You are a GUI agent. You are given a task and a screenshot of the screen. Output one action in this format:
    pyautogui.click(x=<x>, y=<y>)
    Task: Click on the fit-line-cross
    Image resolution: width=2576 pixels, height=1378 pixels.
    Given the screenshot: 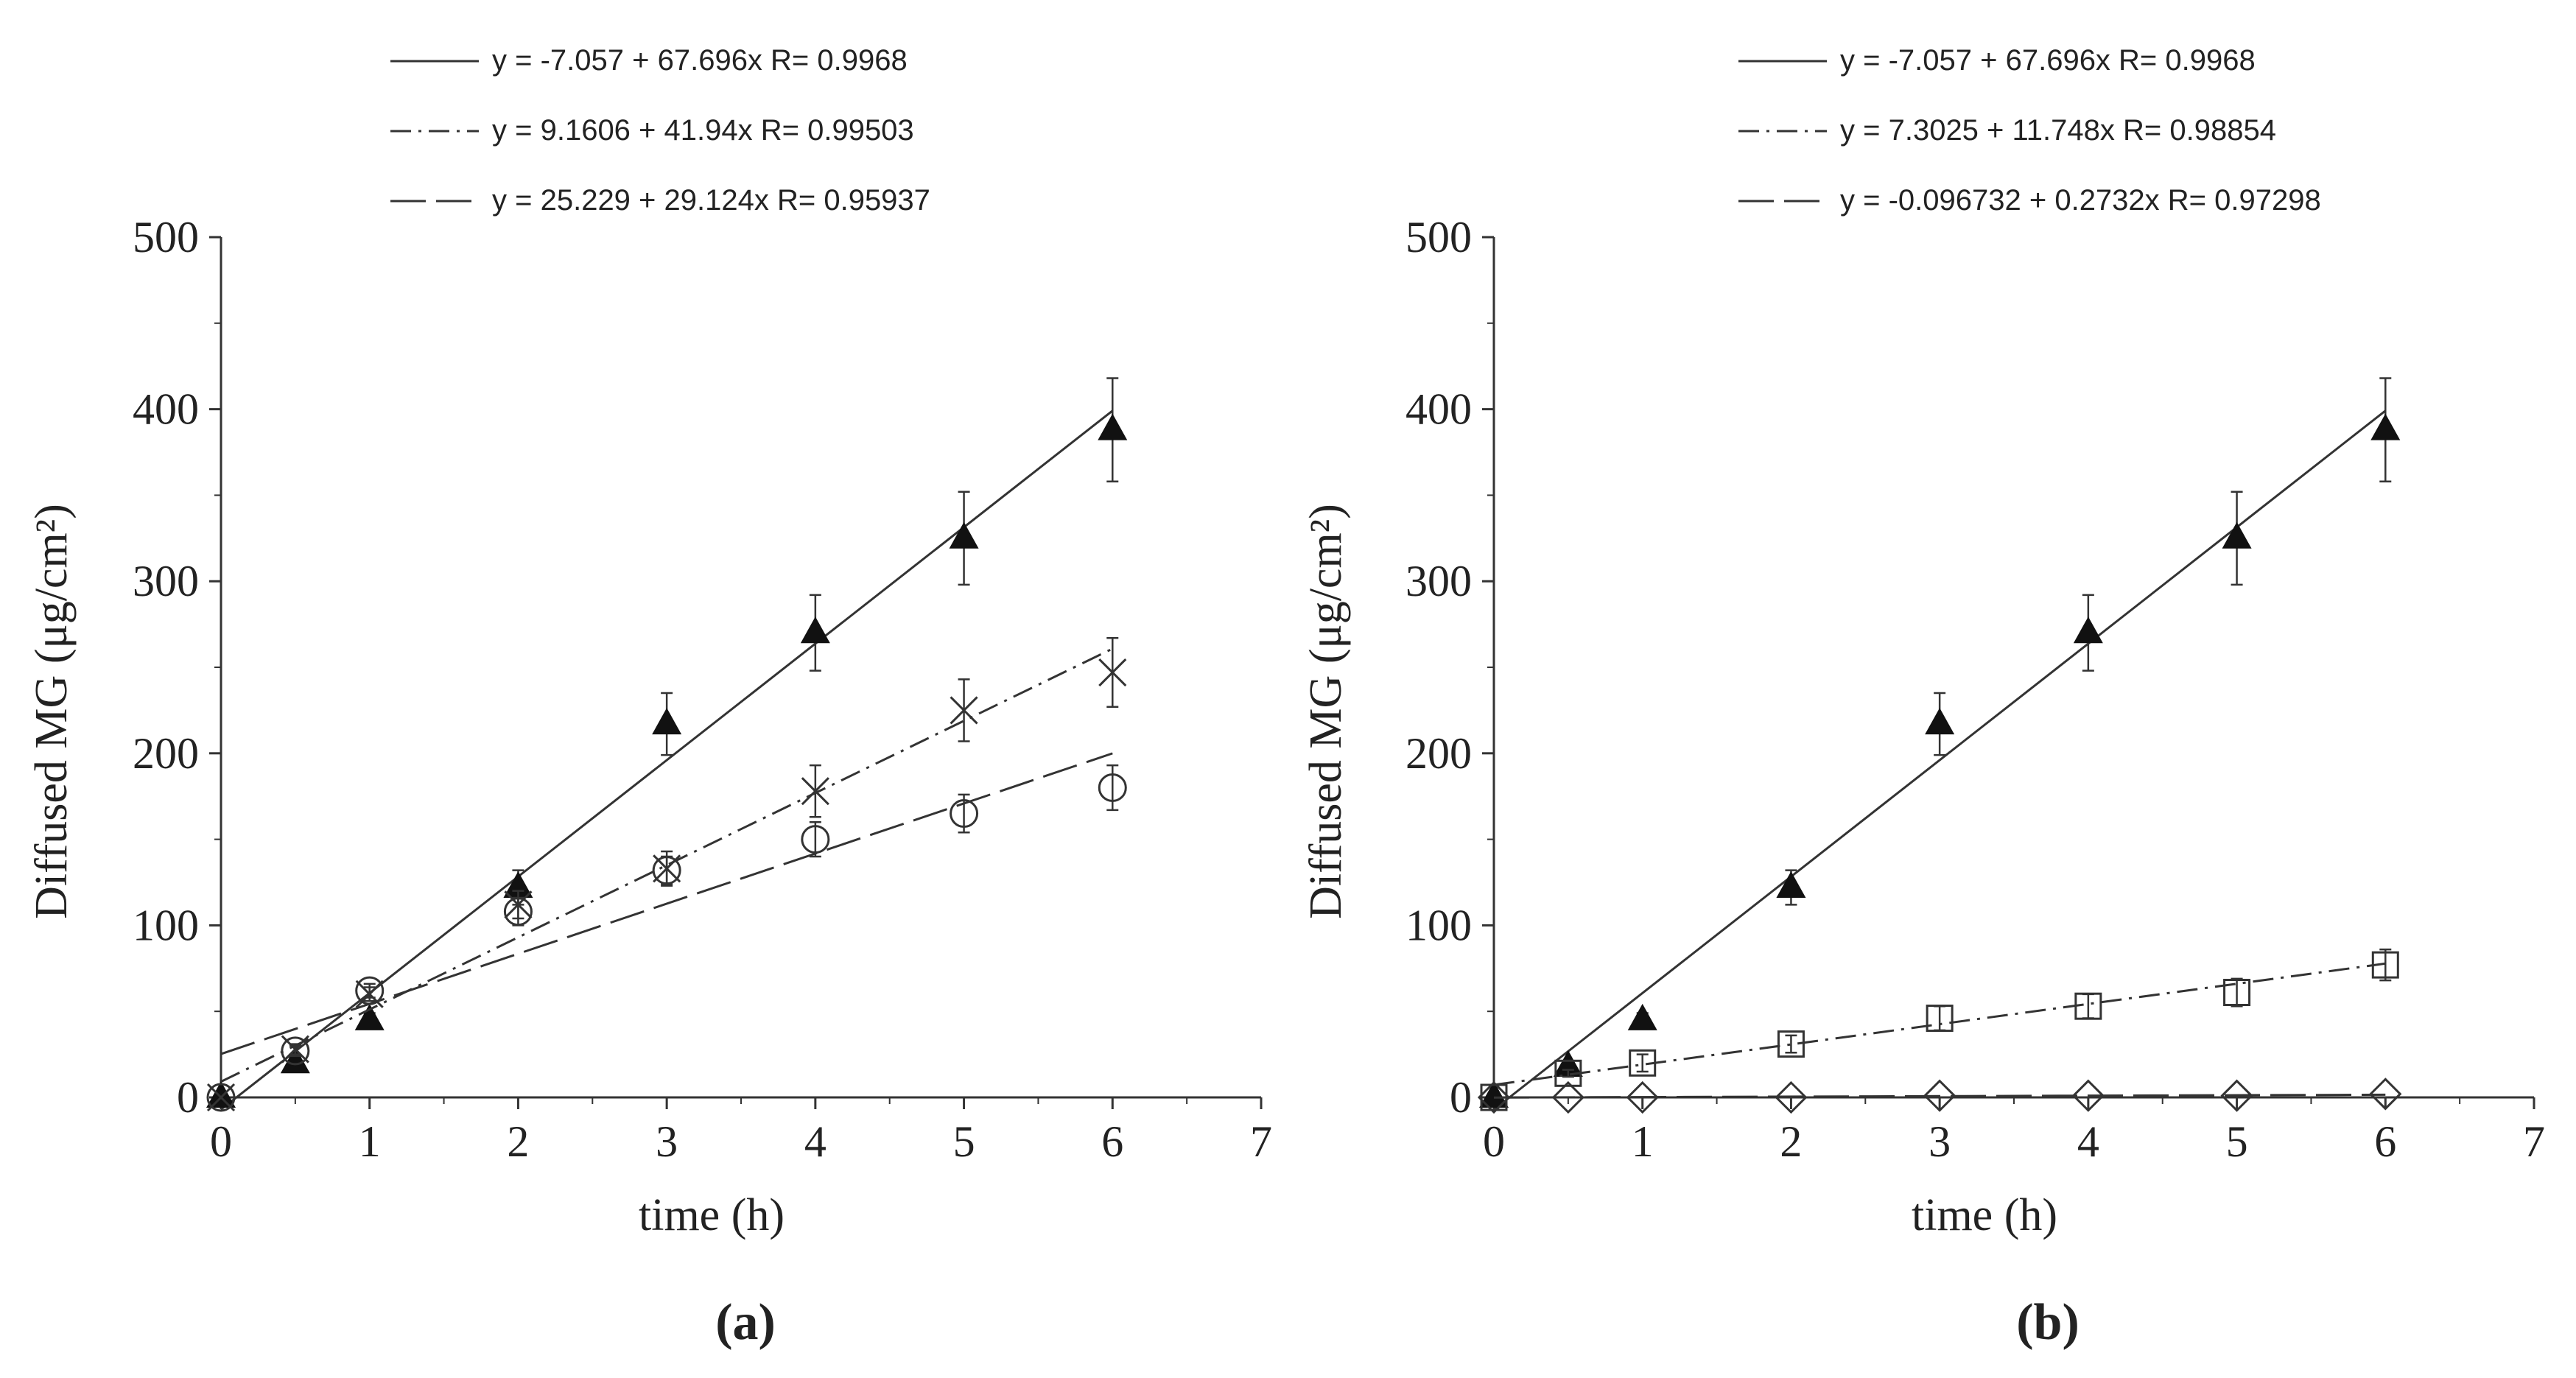 What is the action you would take?
    pyautogui.click(x=666, y=865)
    